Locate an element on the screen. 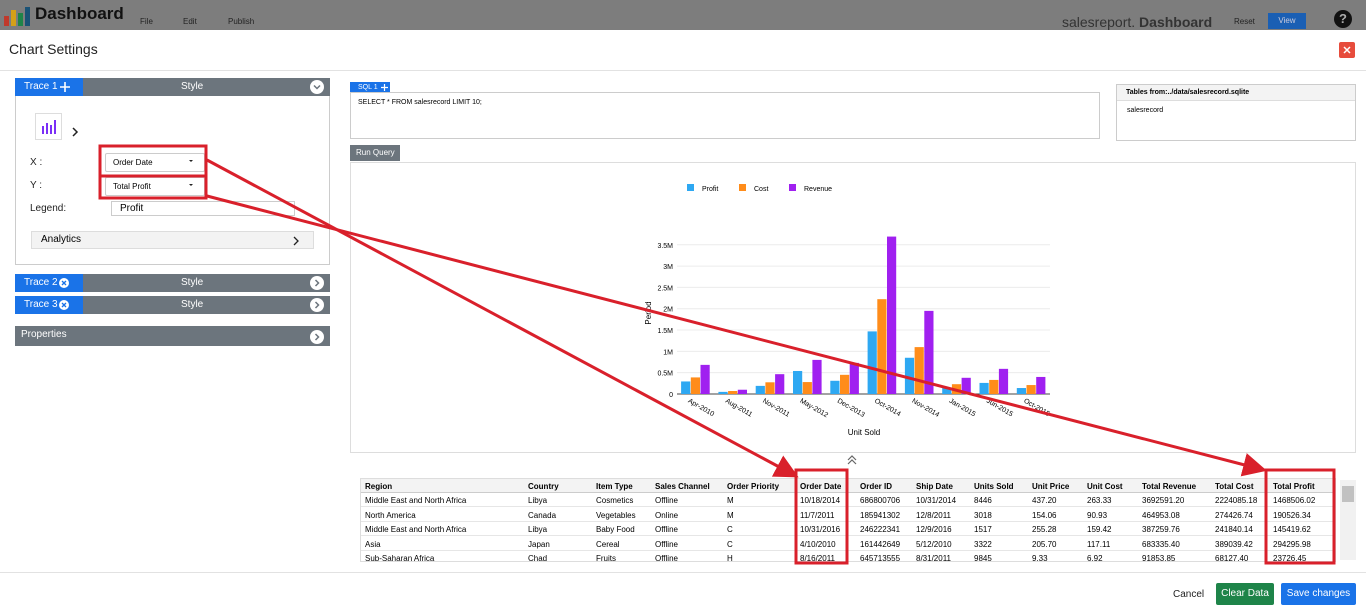 The width and height of the screenshot is (1366, 615). table-cell: C is located at coordinates (730, 544).